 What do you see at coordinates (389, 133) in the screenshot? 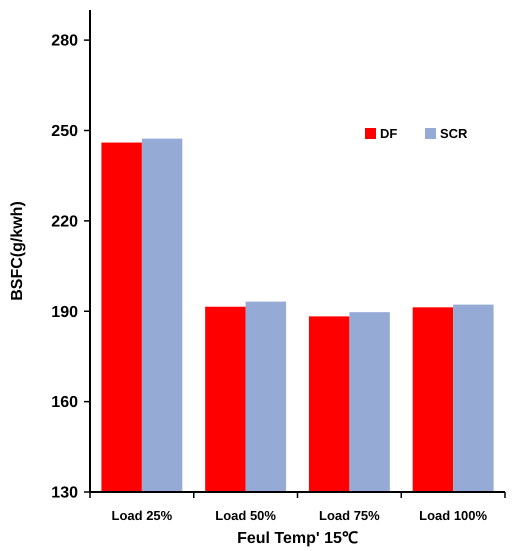
I see `legend-label: DF` at bounding box center [389, 133].